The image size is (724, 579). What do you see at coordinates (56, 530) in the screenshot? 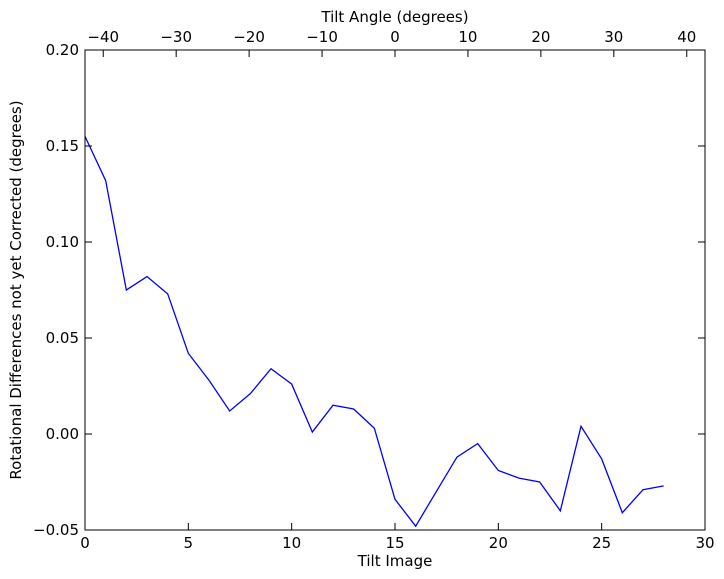
I see `y-tick-label: −0.05` at bounding box center [56, 530].